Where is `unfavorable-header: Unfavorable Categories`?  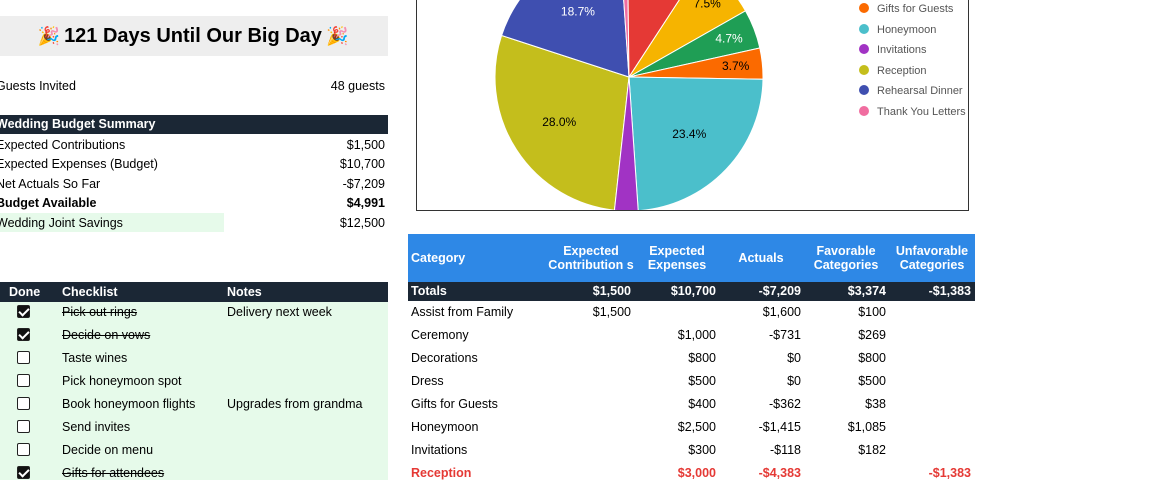 unfavorable-header: Unfavorable Categories is located at coordinates (932, 258).